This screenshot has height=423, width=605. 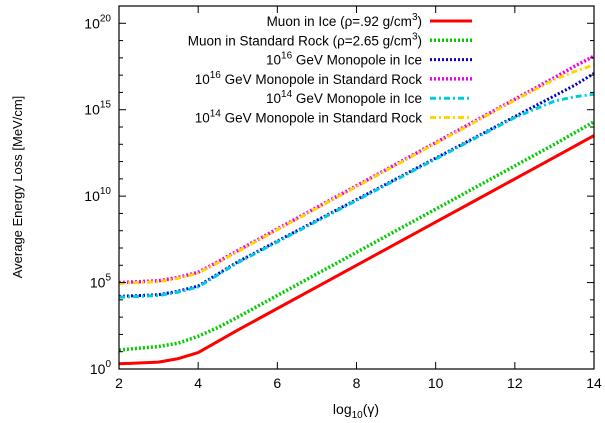 I want to click on legend-label-4: 1016 GeV Monopole in Standard Rock, so click(x=309, y=78).